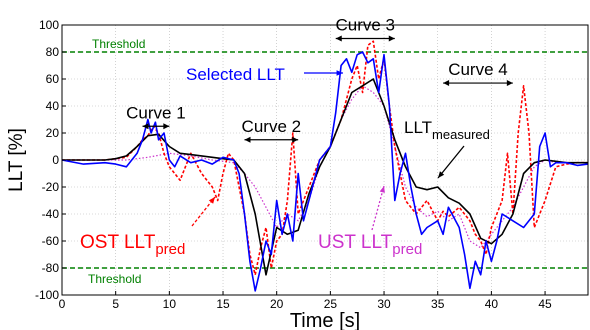  Describe the element at coordinates (62, 304) in the screenshot. I see `x-tick-label: 0` at that location.